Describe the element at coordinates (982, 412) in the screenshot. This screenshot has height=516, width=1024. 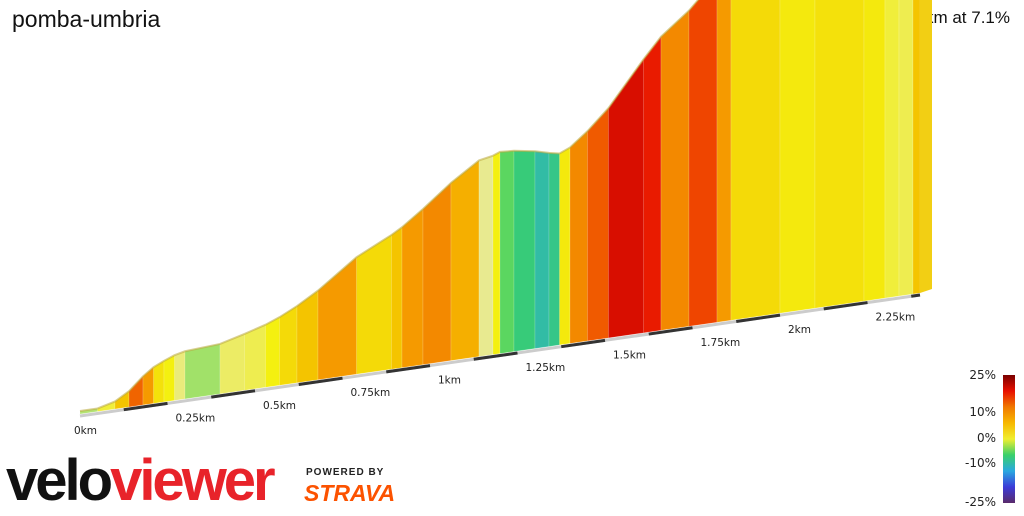
I see `legend-label-10: 10%` at that location.